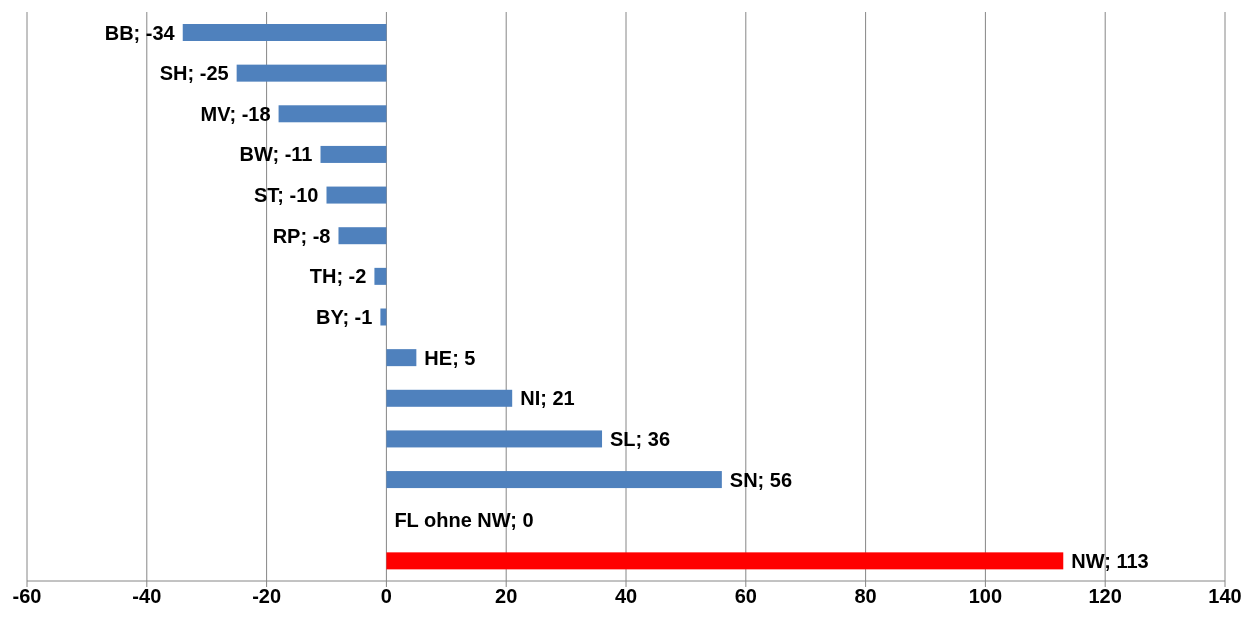  I want to click on x-tick-label: 60, so click(745, 596).